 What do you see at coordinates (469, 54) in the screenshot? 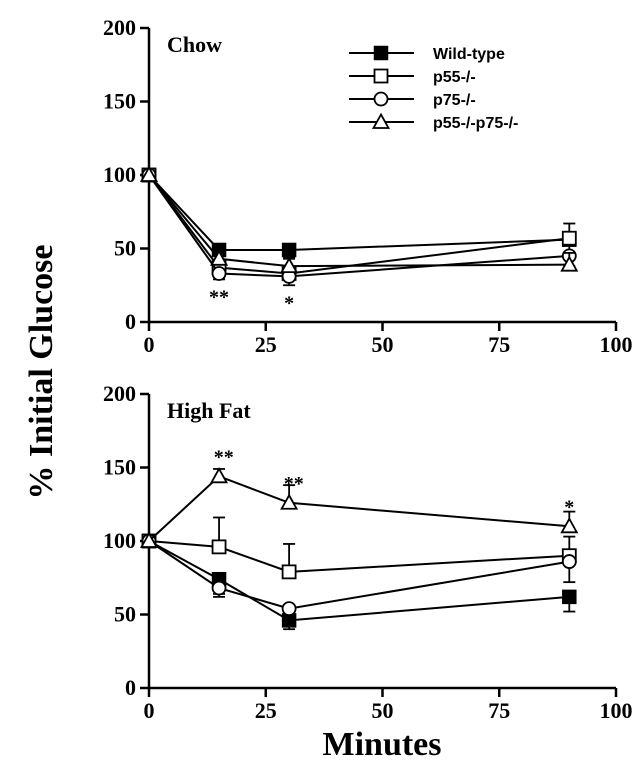
I see `legend-label: Wild-type` at bounding box center [469, 54].